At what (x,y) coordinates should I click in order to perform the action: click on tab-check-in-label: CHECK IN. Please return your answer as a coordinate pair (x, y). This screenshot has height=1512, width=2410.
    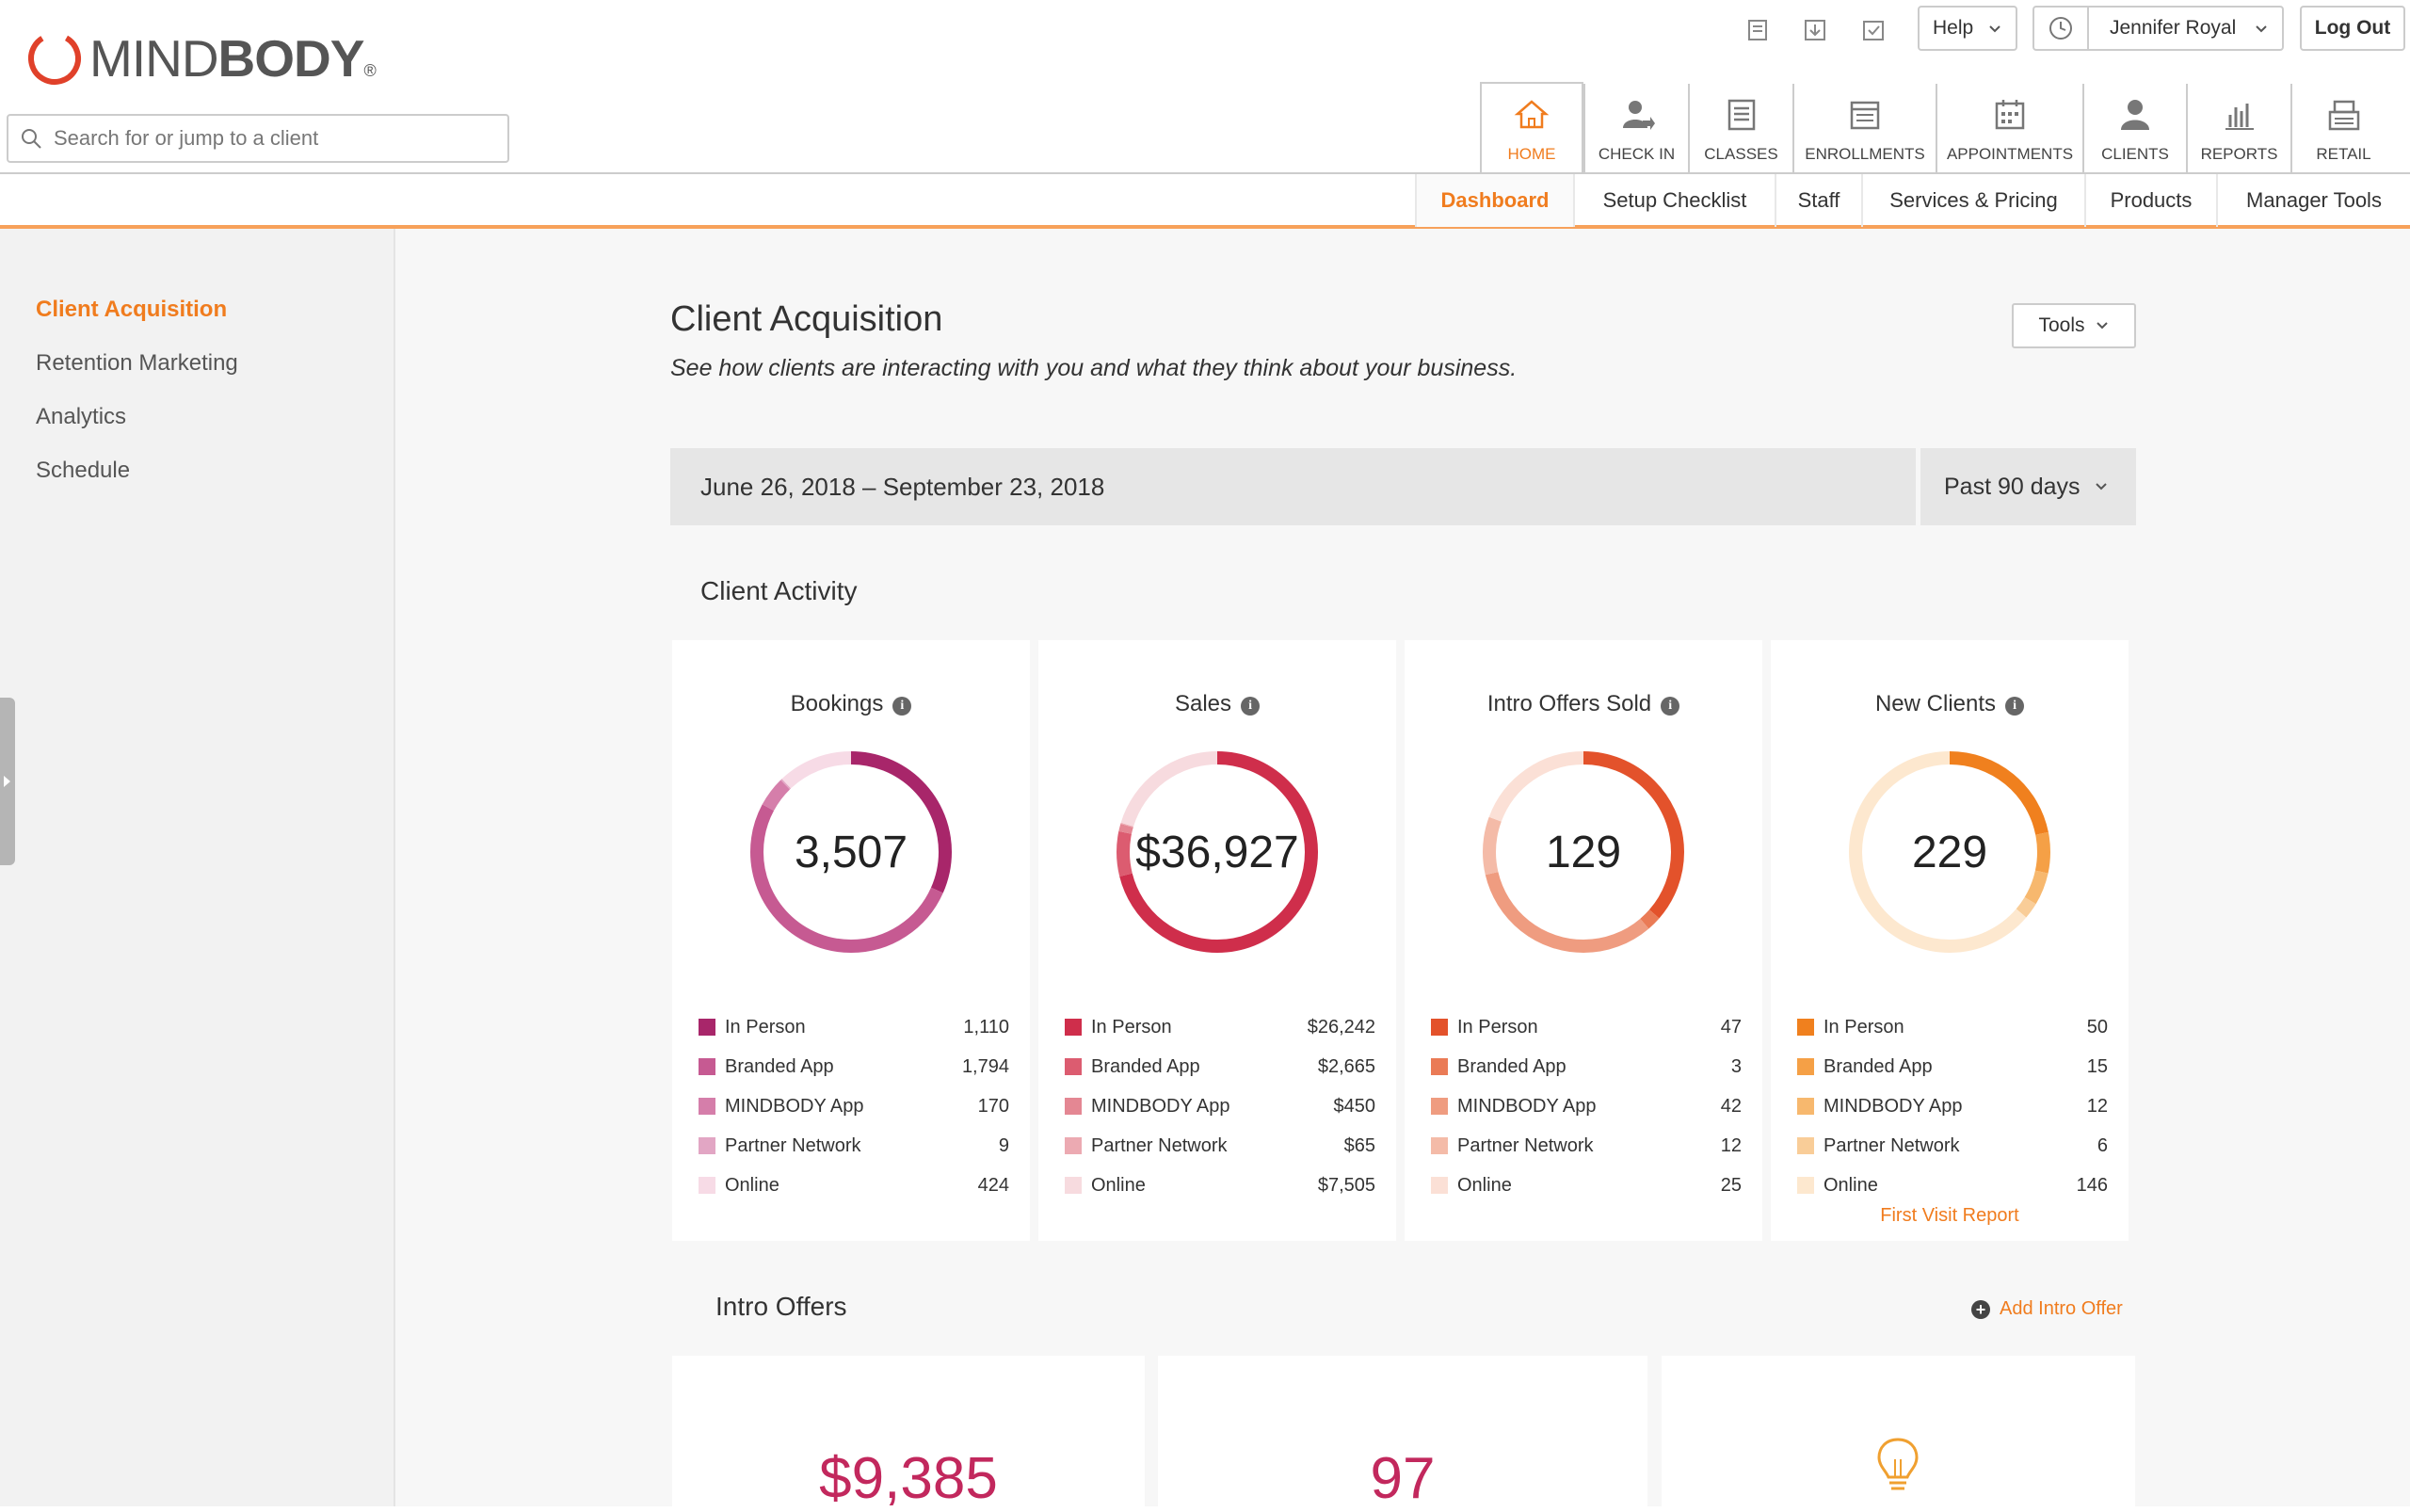
    Looking at the image, I should click on (1637, 154).